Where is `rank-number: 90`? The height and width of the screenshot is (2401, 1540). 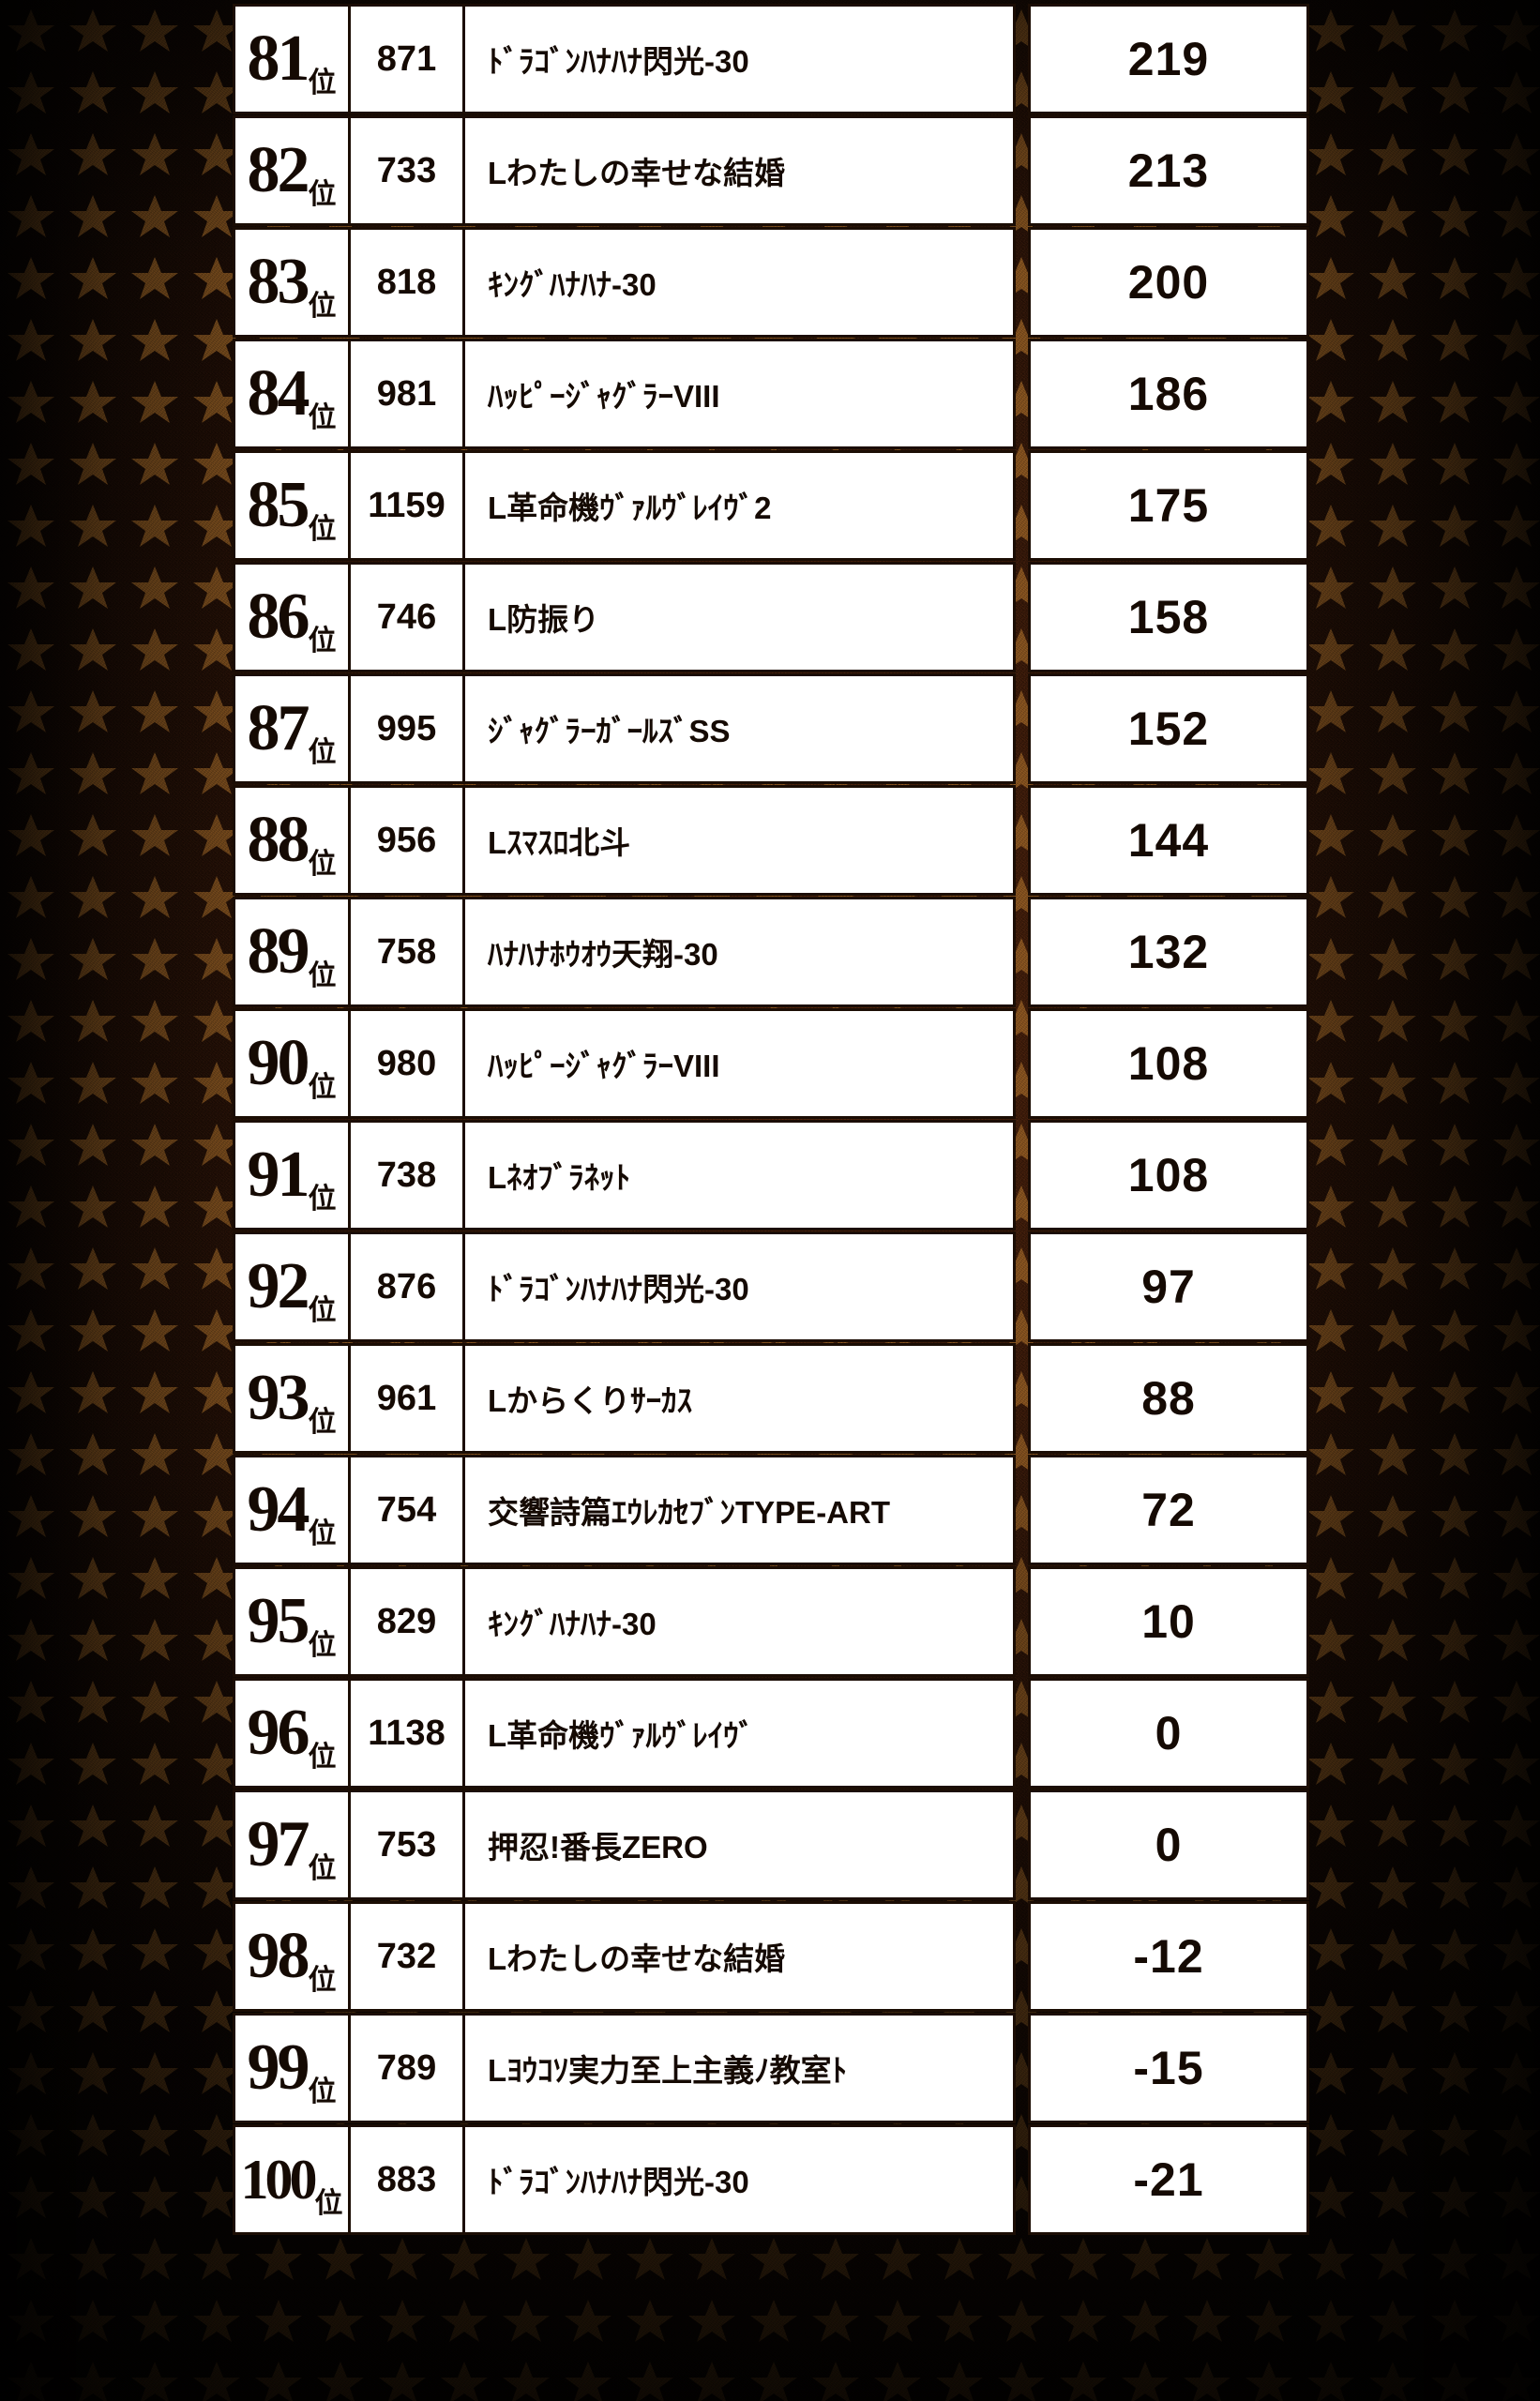 rank-number: 90 is located at coordinates (278, 1063).